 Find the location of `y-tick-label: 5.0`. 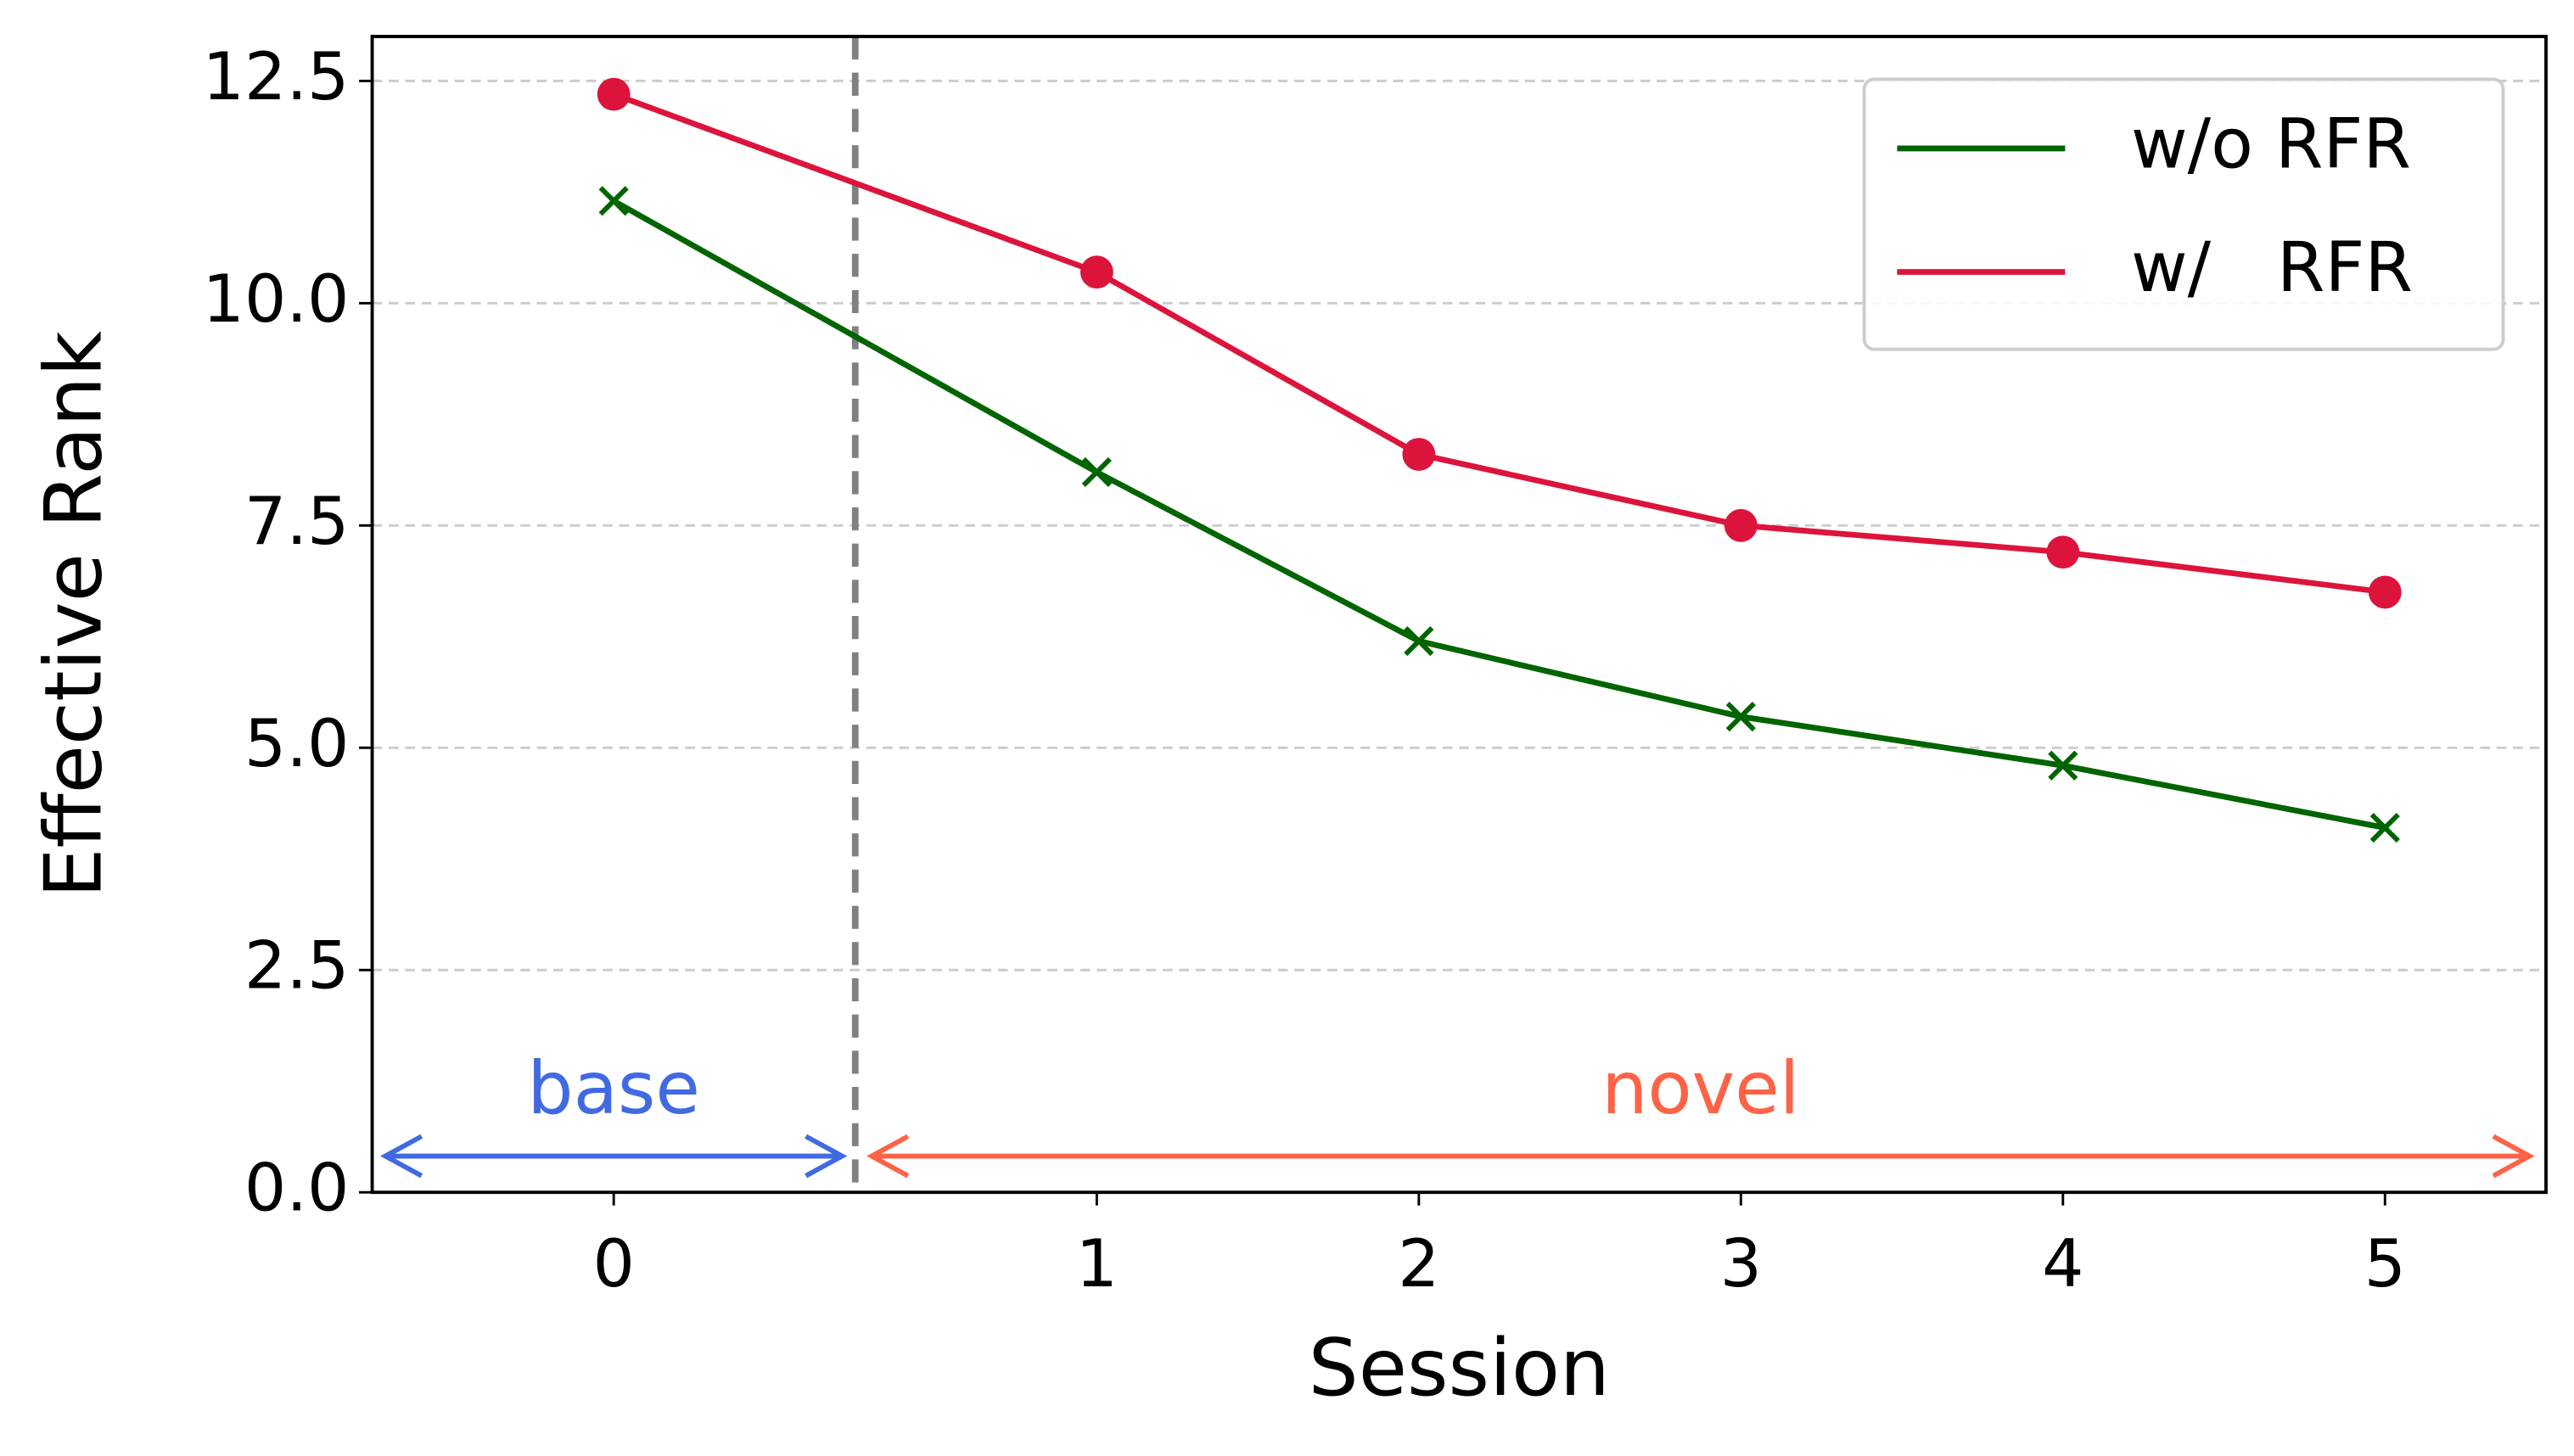

y-tick-label: 5.0 is located at coordinates (296, 744).